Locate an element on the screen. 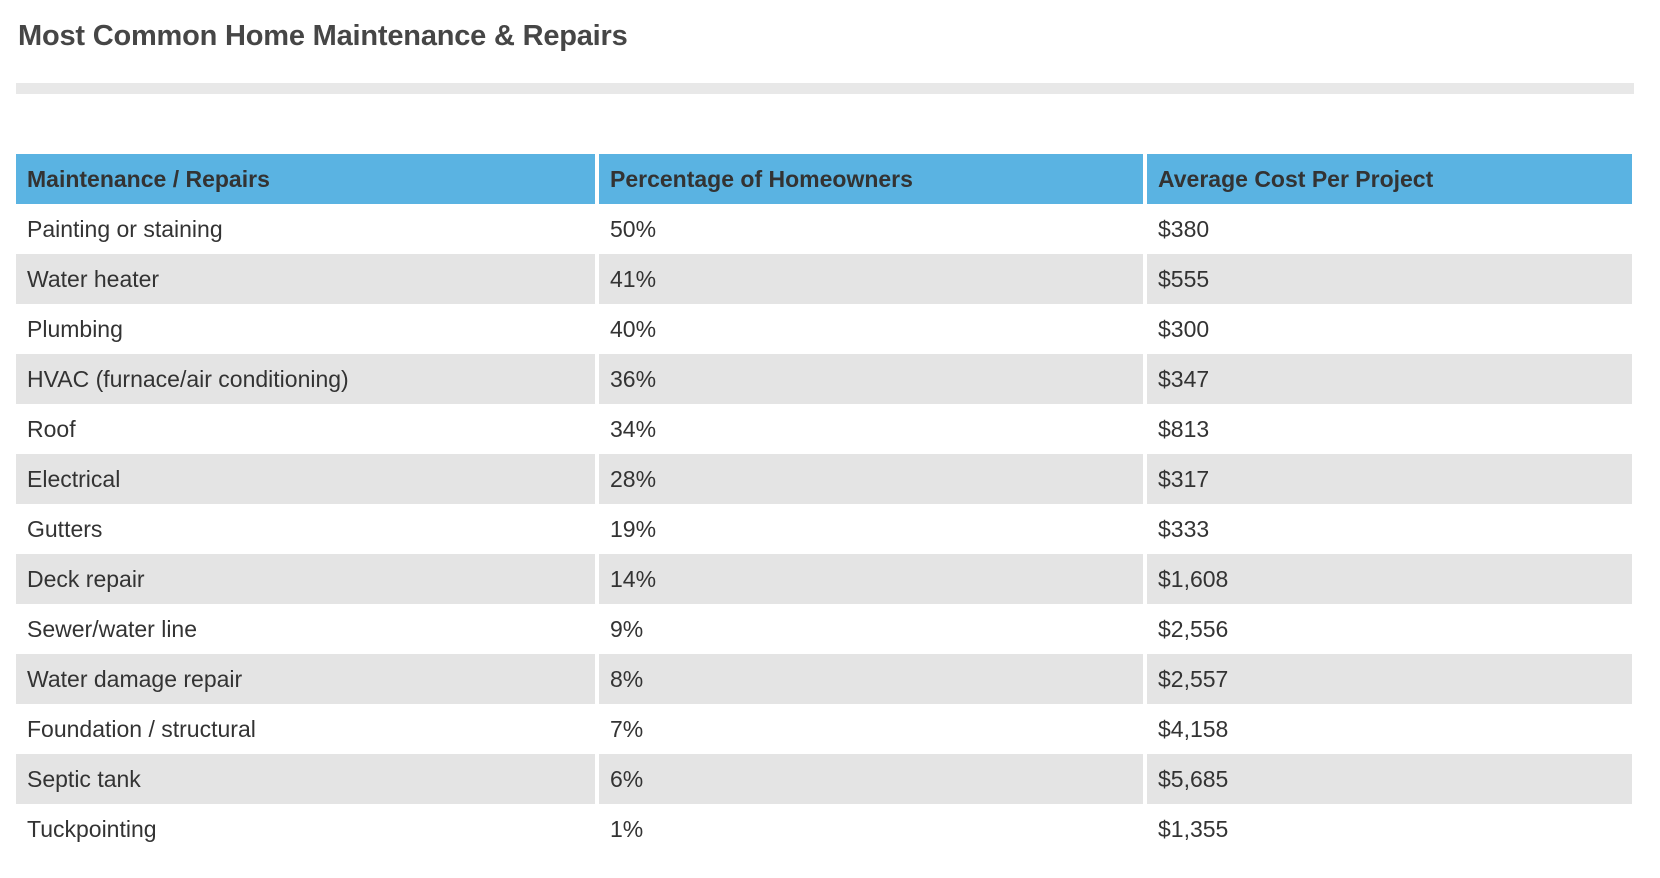 This screenshot has width=1660, height=878. table-row: Gutters 19% $333 is located at coordinates (824, 529).